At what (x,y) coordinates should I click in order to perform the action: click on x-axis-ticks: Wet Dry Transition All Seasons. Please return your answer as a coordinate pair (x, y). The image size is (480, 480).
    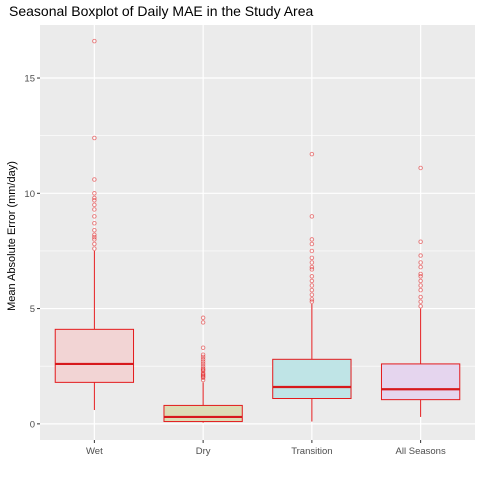
    Looking at the image, I should click on (266, 448).